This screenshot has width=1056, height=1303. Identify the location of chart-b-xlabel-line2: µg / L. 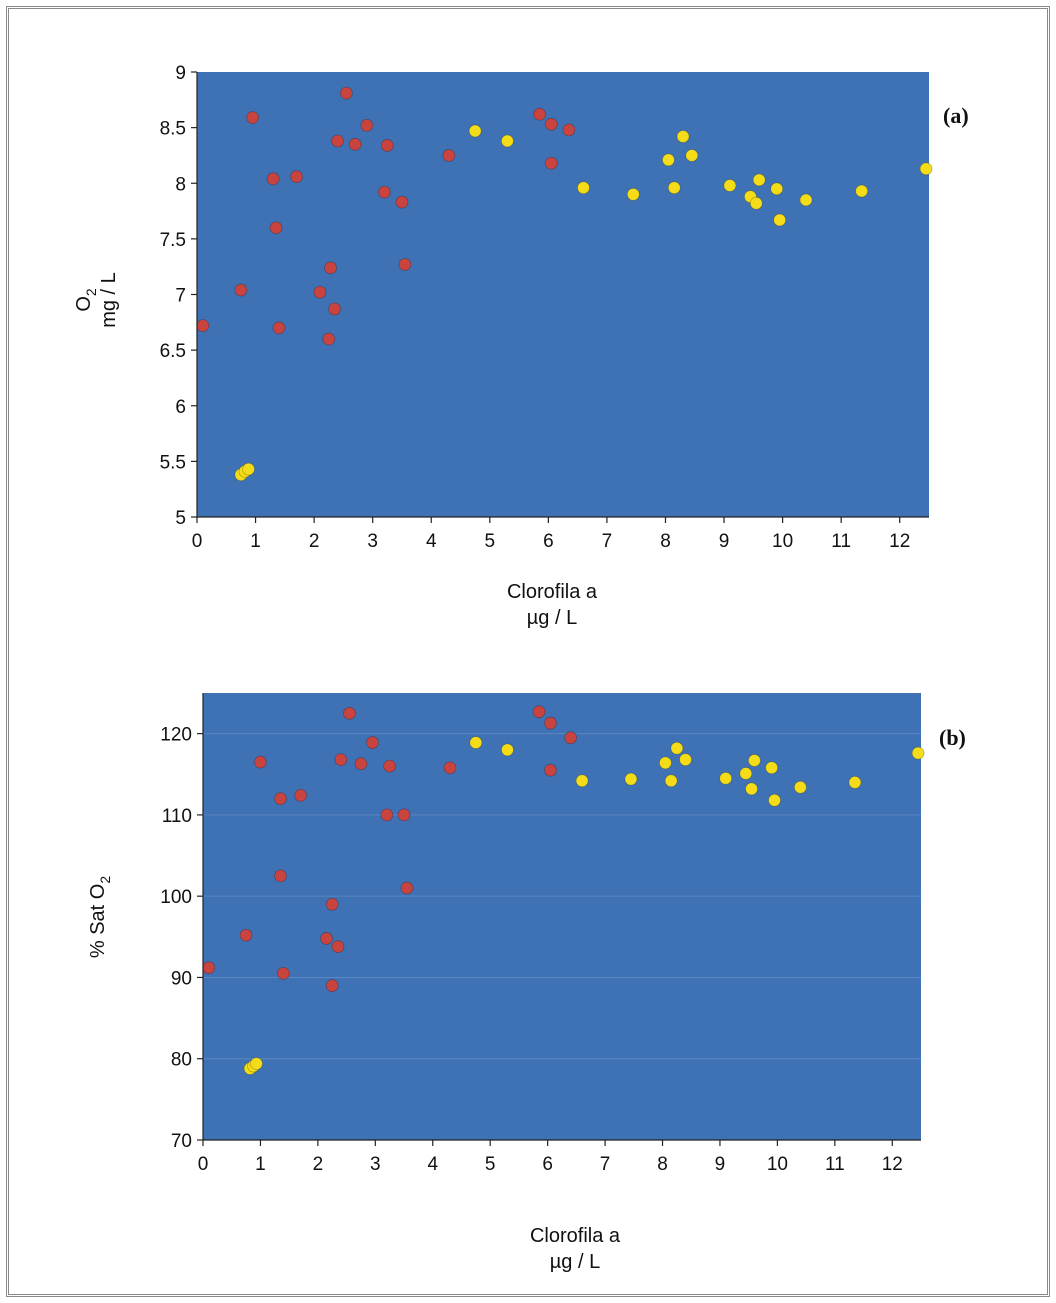
(575, 1262).